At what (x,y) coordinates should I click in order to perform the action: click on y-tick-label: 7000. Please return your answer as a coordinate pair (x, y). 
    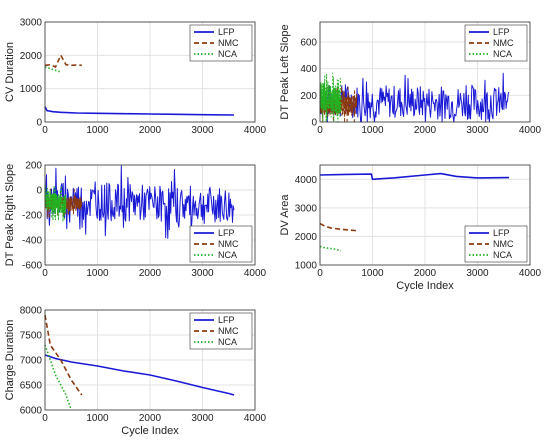
    Looking at the image, I should click on (31, 361).